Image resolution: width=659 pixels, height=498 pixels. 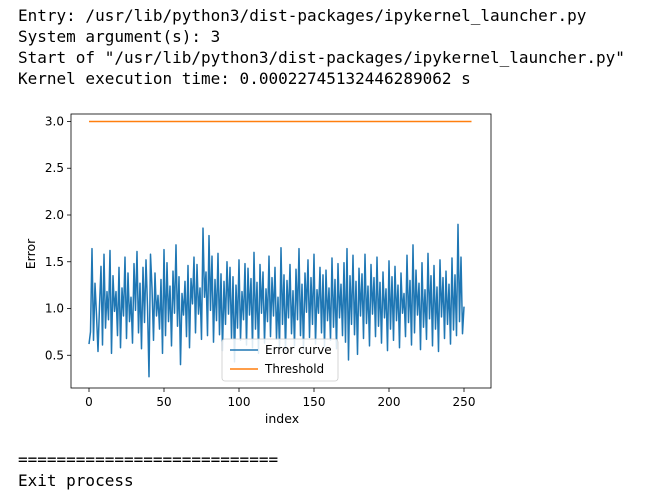 I want to click on y-tick-label: 3.0, so click(x=54, y=121).